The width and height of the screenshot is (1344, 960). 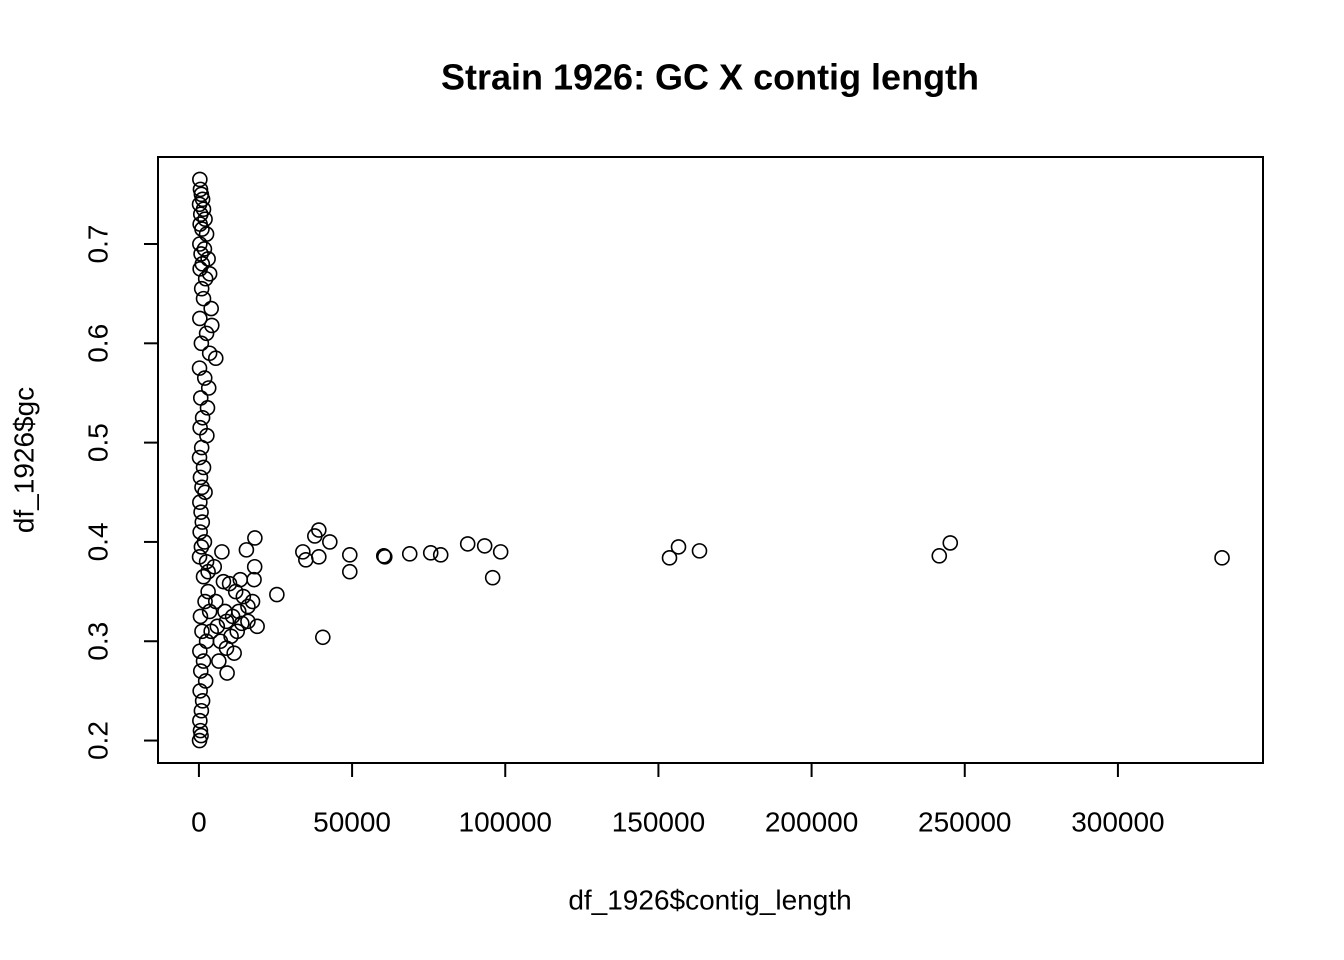 I want to click on x-tick-label: 300000, so click(x=1117, y=821).